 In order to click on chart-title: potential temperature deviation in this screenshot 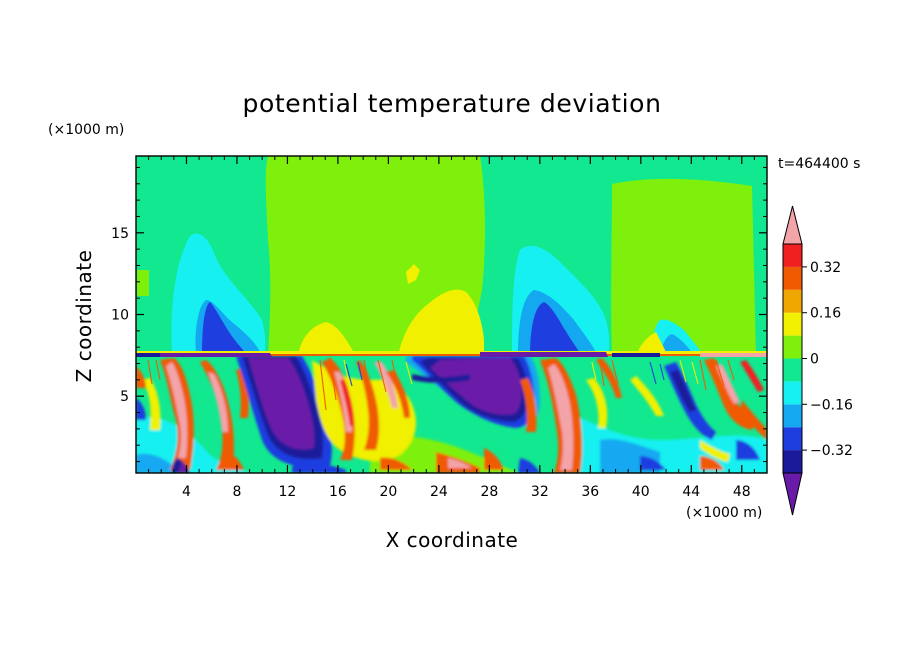, I will do `click(451, 103)`.